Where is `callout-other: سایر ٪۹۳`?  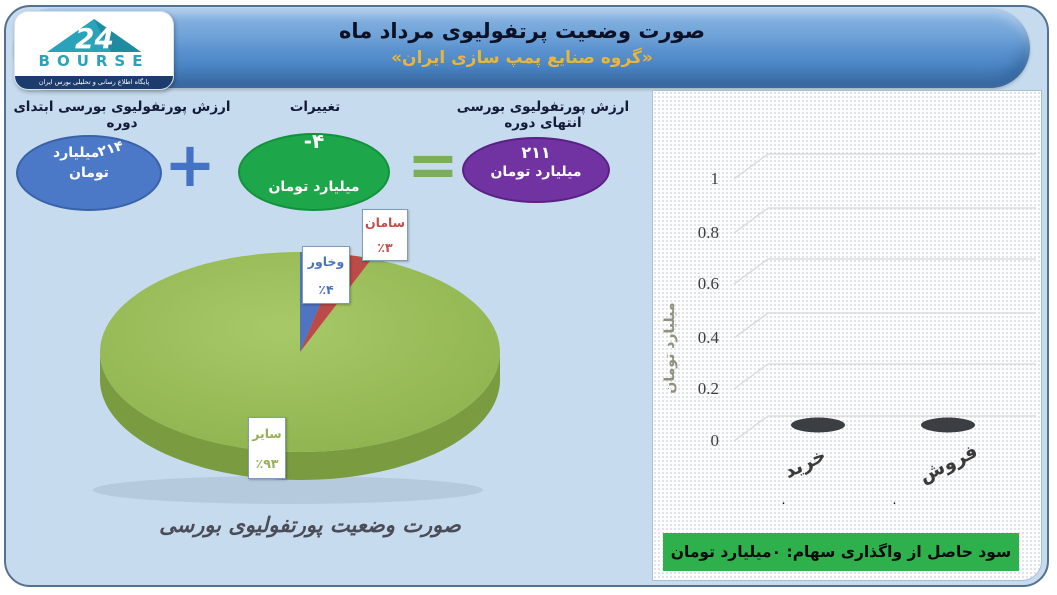 callout-other: سایر ٪۹۳ is located at coordinates (267, 448).